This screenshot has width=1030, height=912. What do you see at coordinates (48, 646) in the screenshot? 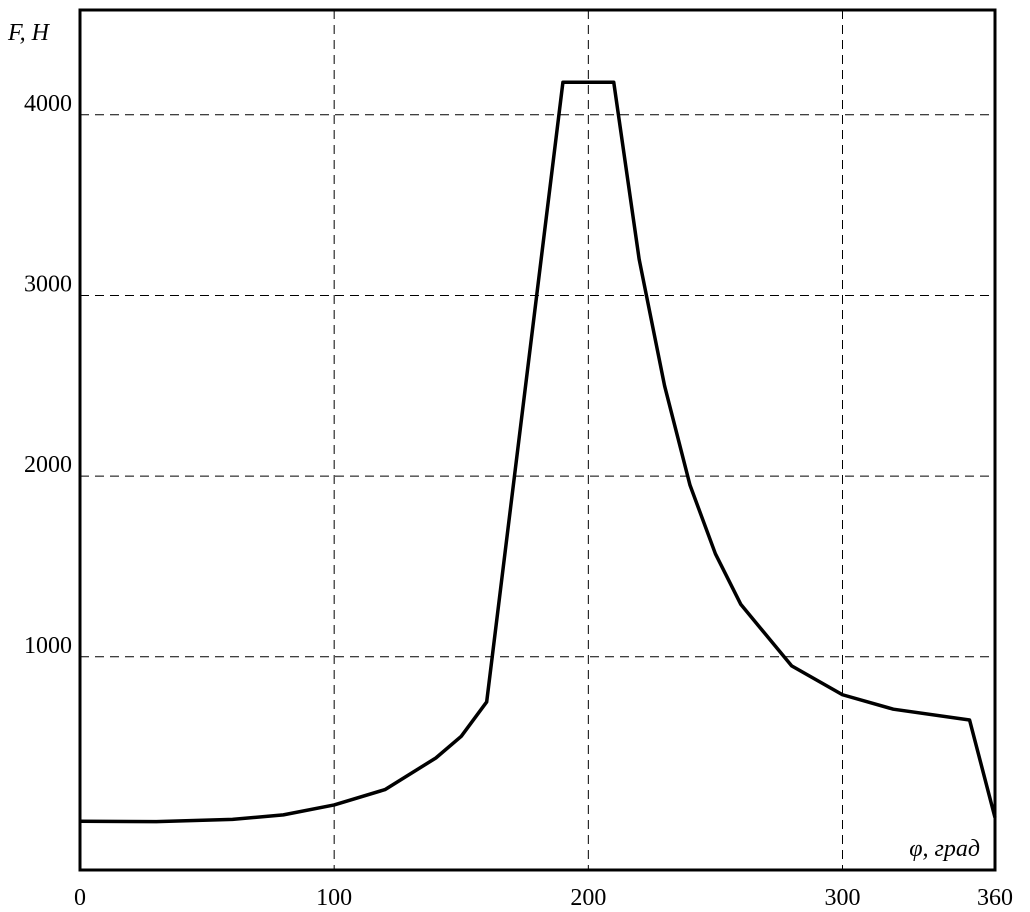
I see `y-tick-label: 1000` at bounding box center [48, 646].